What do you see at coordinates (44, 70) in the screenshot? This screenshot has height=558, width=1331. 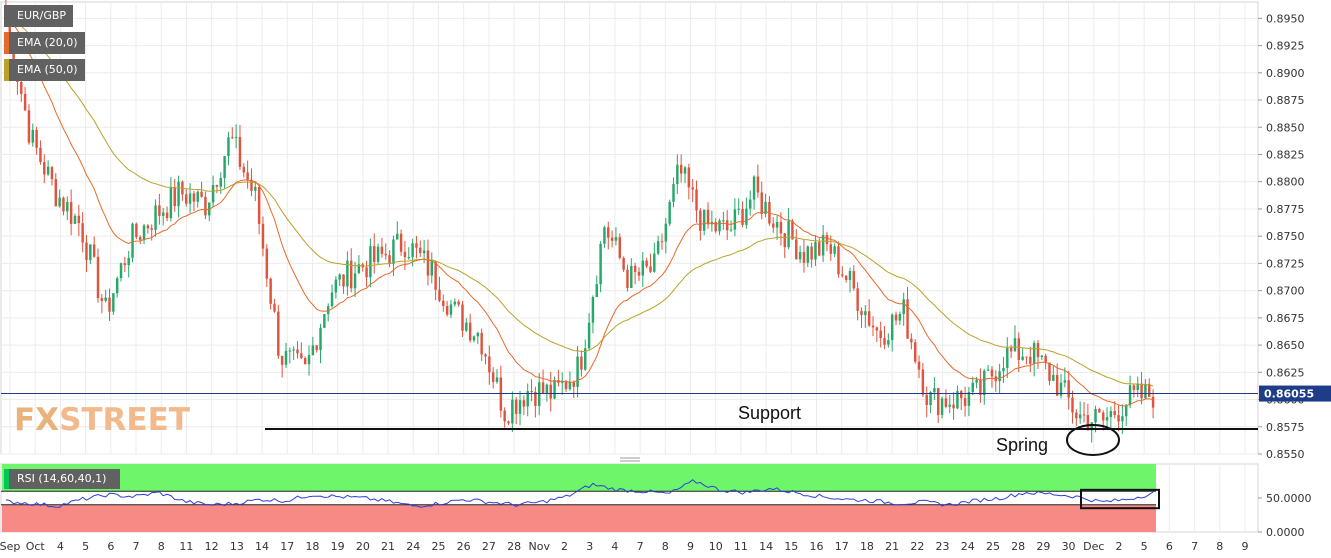 I see `ema50-legend: EMA (50,0)` at bounding box center [44, 70].